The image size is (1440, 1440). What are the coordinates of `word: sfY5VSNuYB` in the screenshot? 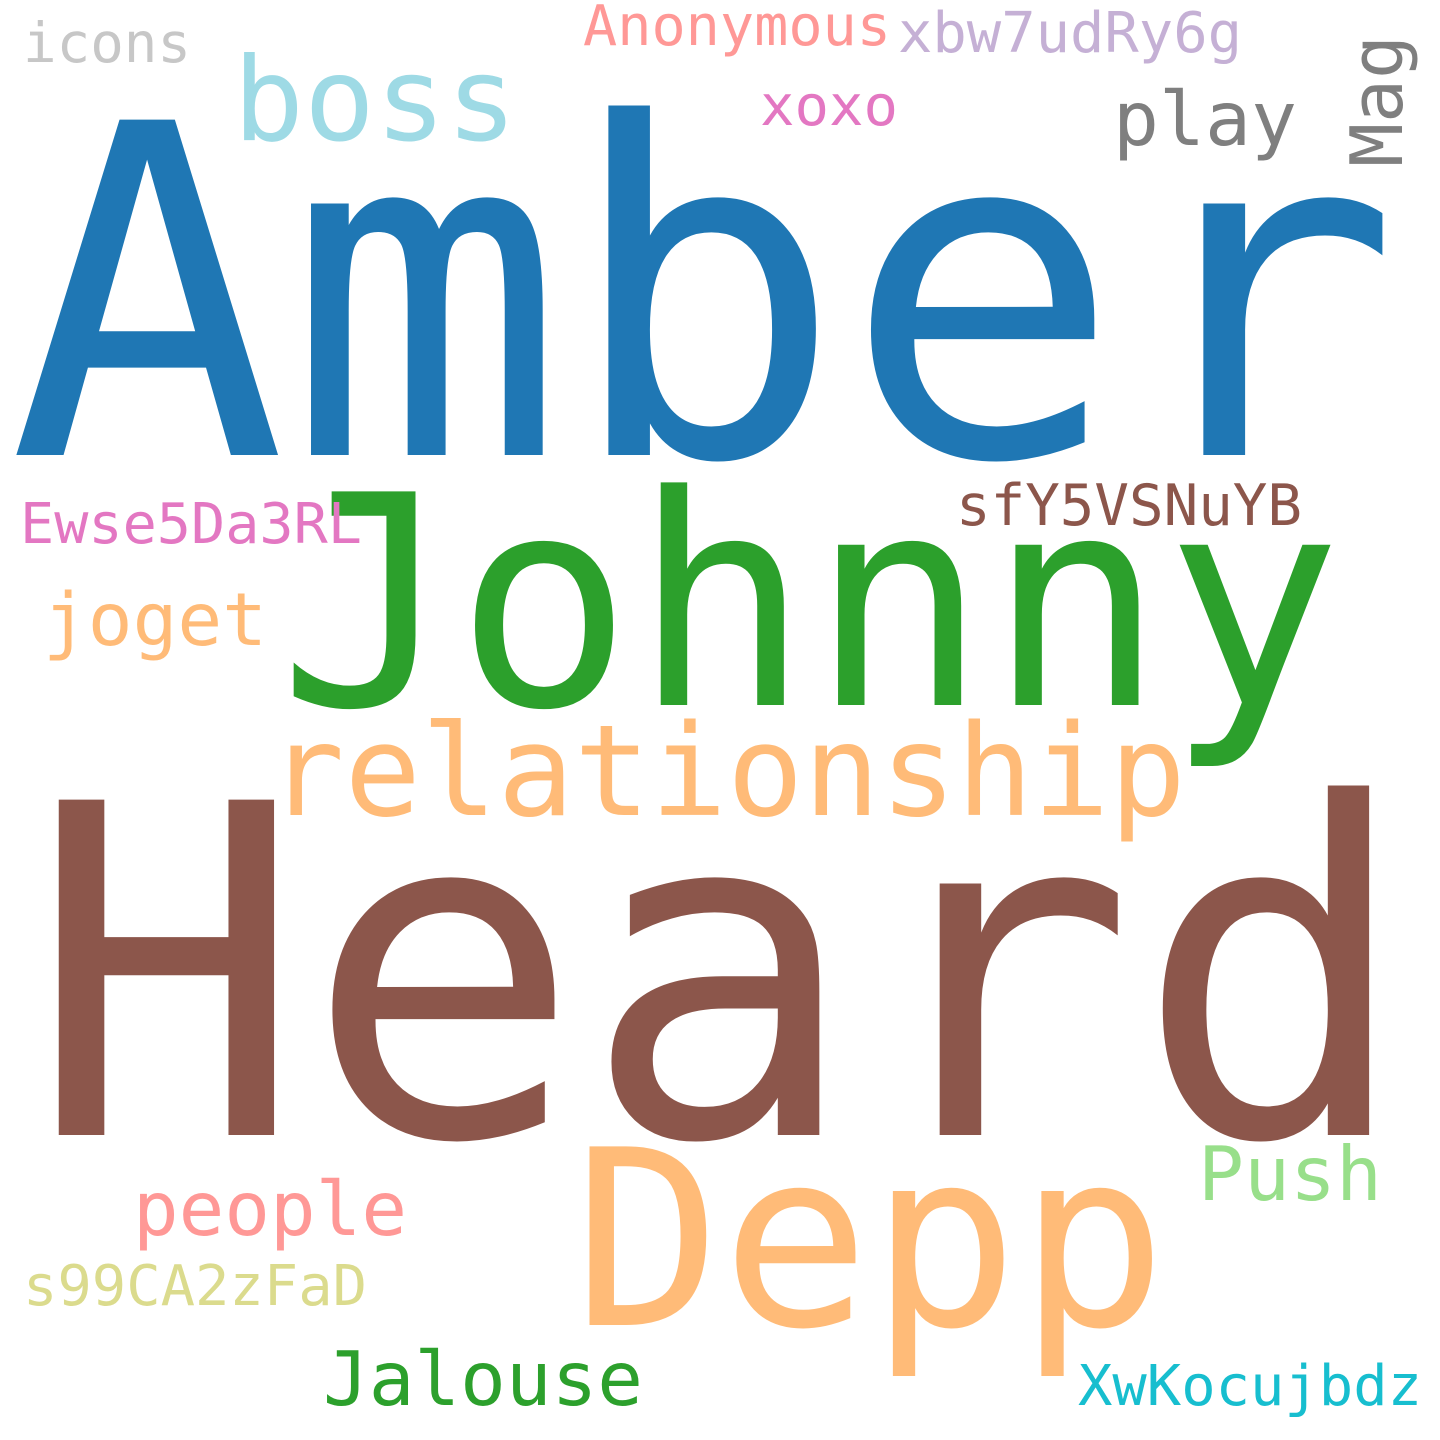 It's located at (1129, 506).